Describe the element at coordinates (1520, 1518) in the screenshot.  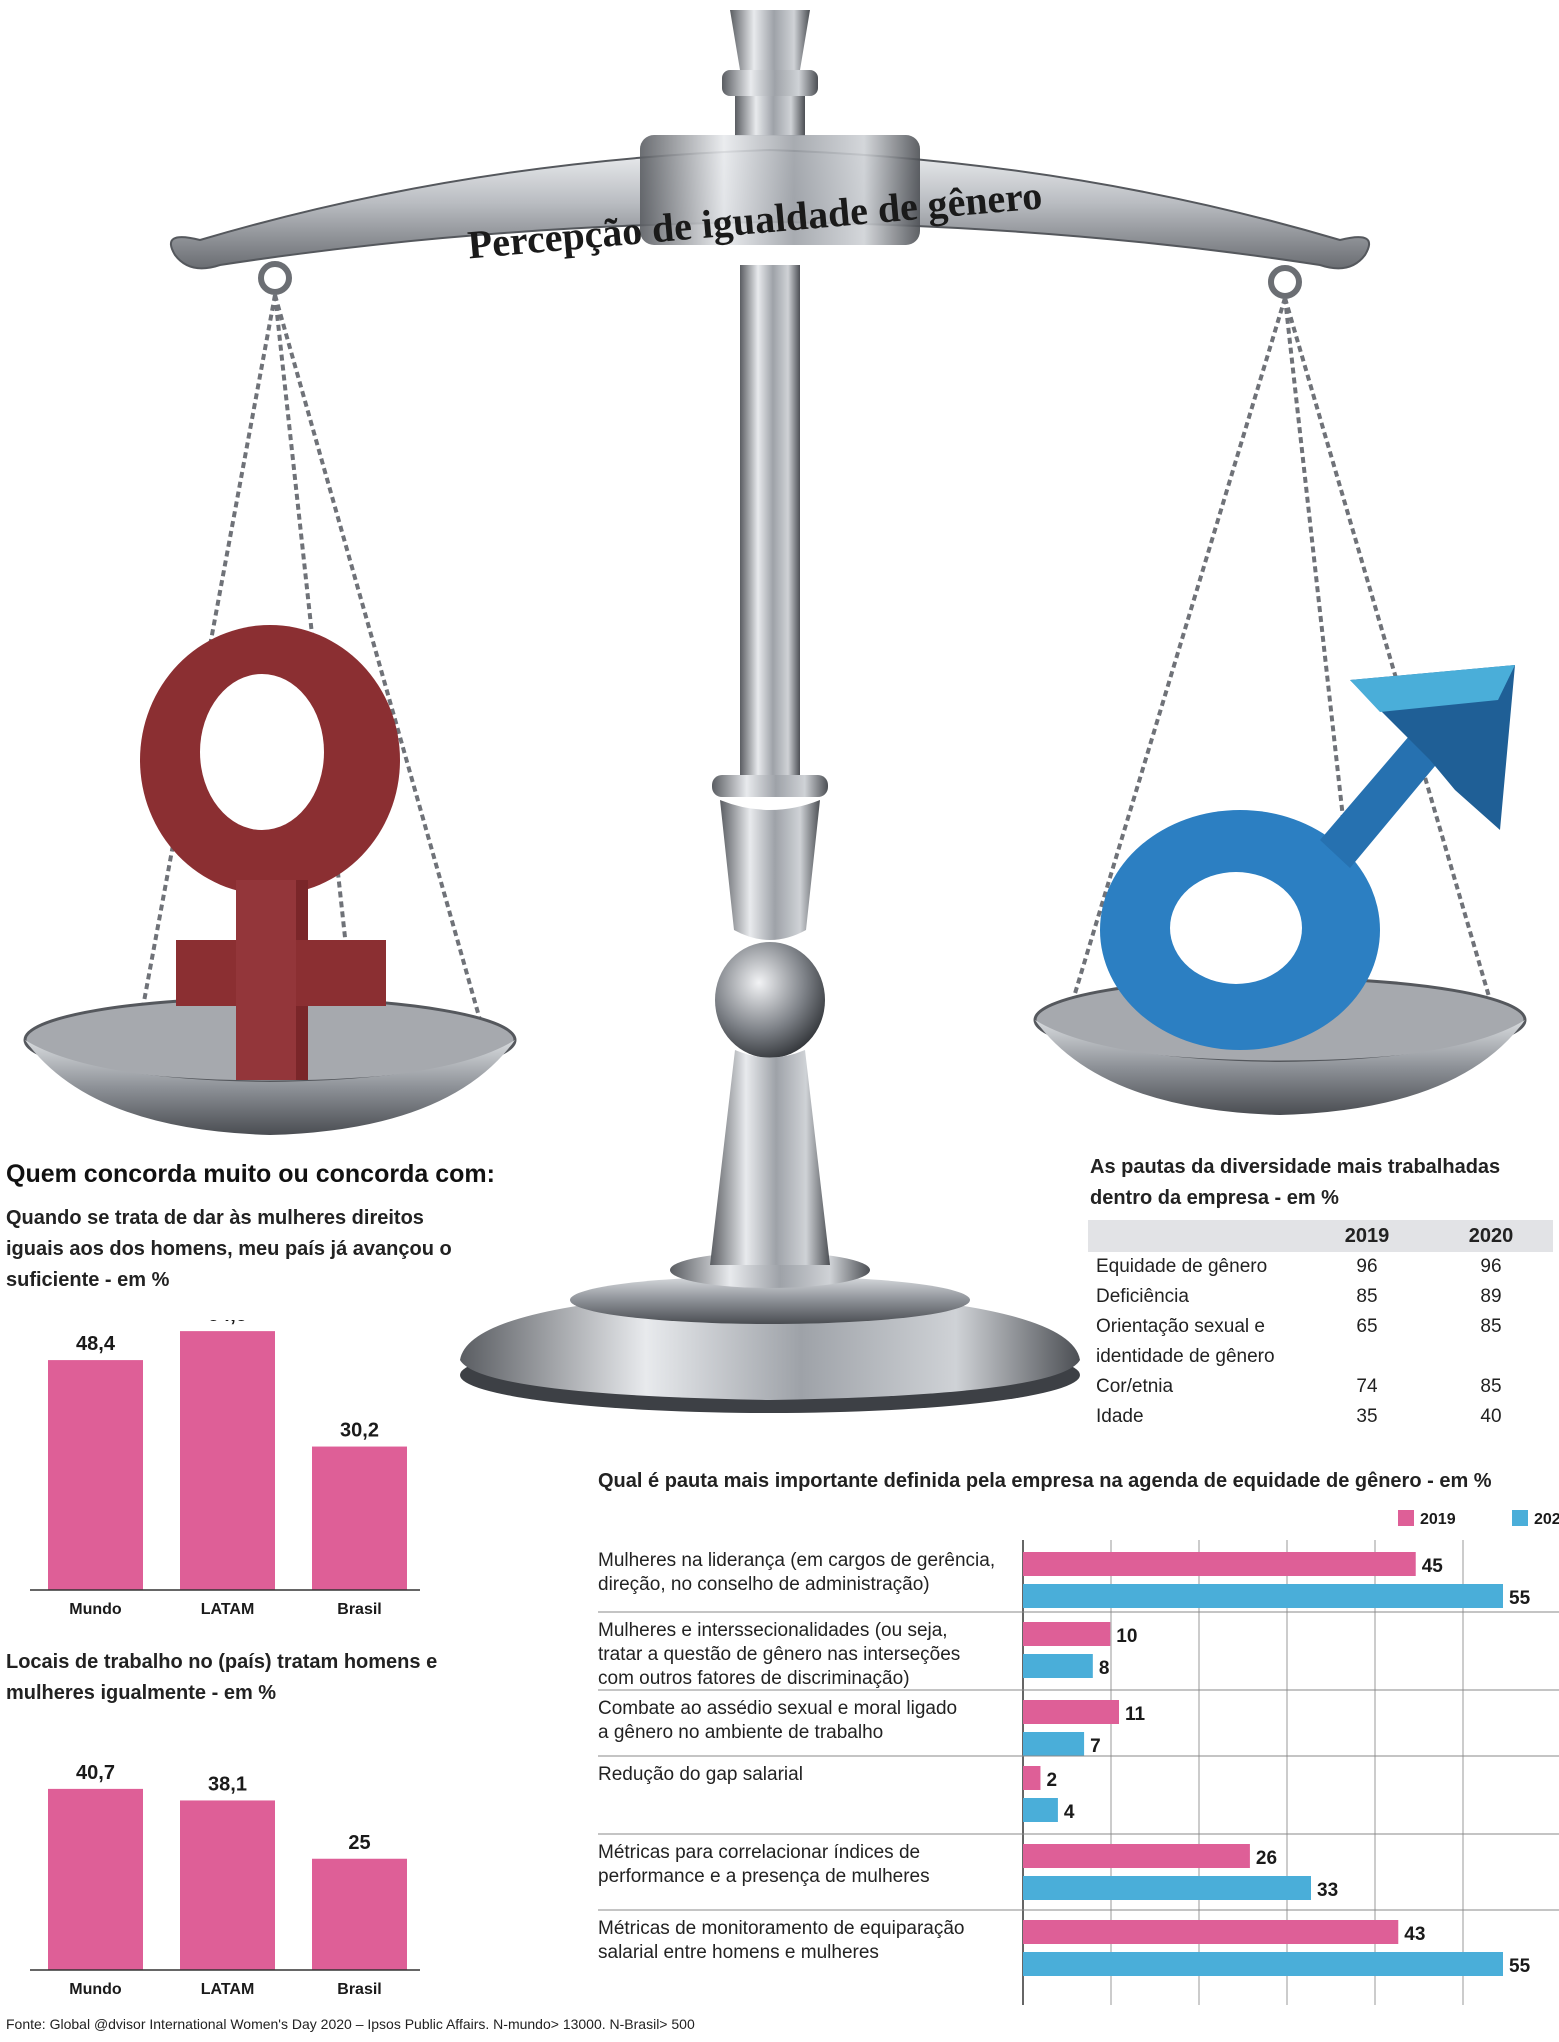
I see `legend-swatch-2020` at that location.